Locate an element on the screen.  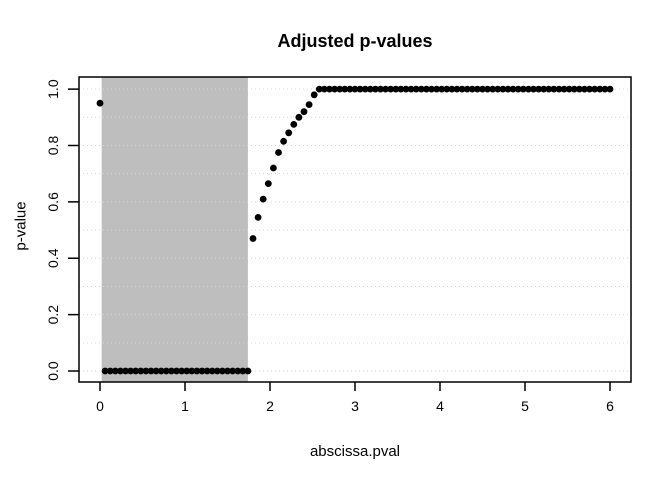
x-axis-ticks: 0 1 2 3 4 5 6 is located at coordinates (355, 398).